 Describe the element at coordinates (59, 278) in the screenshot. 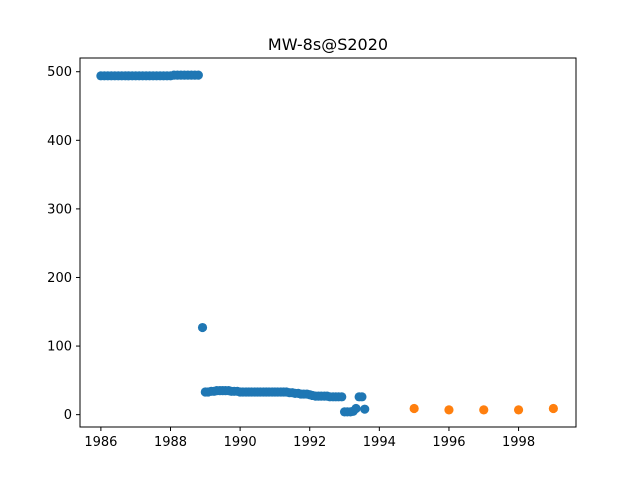

I see `y-tick-label: 200` at that location.